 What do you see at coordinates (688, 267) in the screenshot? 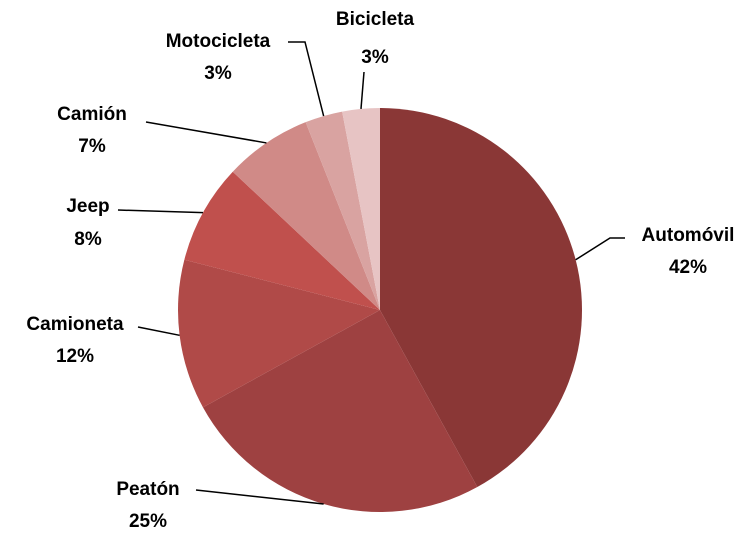
I see `slice-value: 42%` at bounding box center [688, 267].